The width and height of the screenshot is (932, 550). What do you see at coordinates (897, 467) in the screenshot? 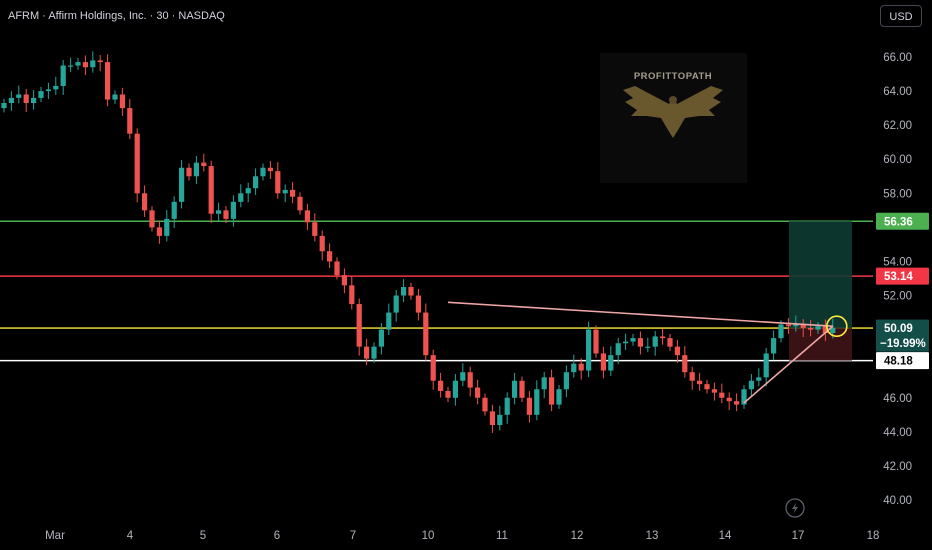
I see `y-tick-label: 42.00` at bounding box center [897, 467].